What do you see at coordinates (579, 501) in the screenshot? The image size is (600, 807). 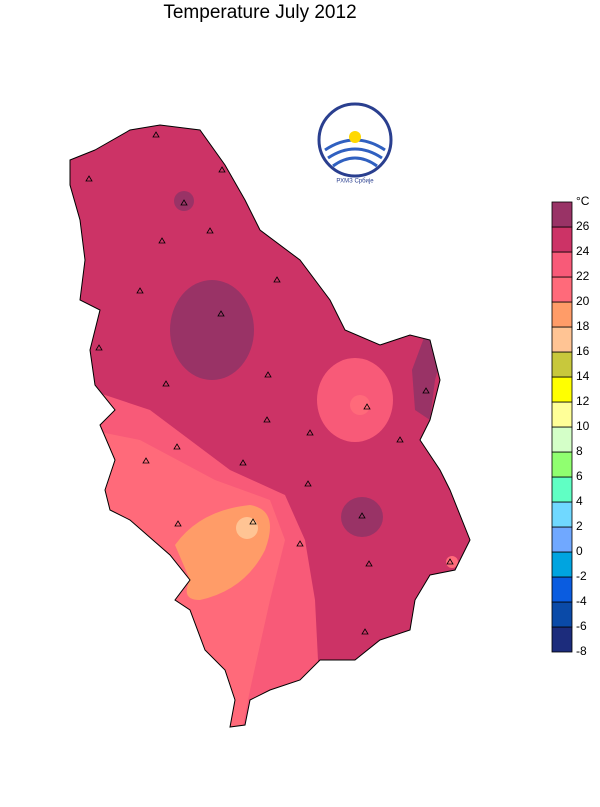 I see `legend-tick-label: 4` at bounding box center [579, 501].